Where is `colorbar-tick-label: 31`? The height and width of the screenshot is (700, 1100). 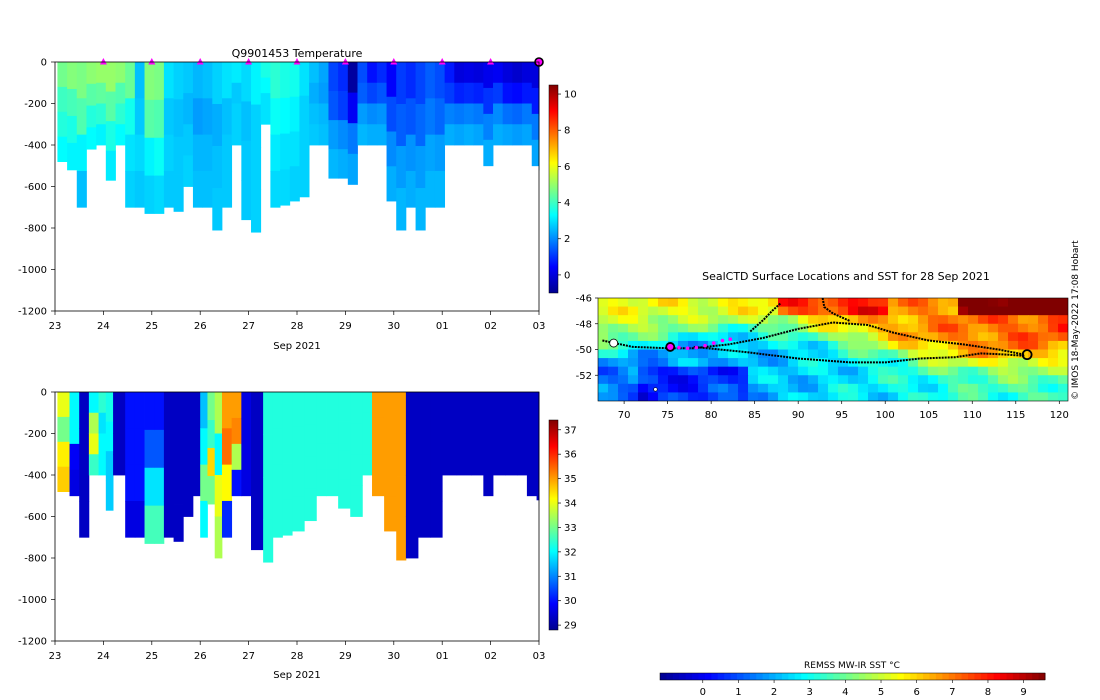 colorbar-tick-label: 31 is located at coordinates (570, 577).